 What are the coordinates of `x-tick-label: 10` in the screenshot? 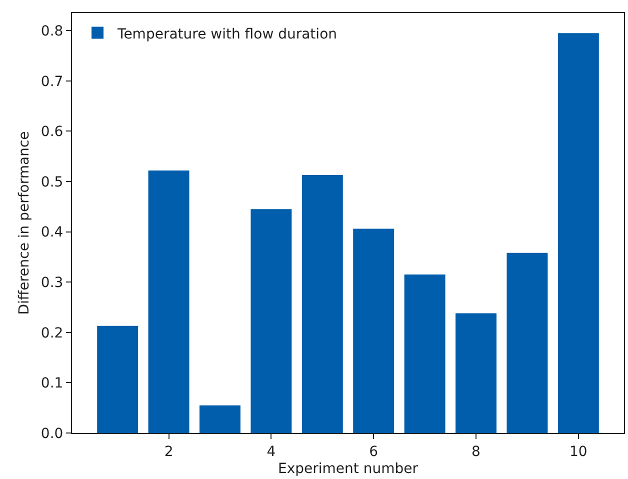 It's located at (579, 452).